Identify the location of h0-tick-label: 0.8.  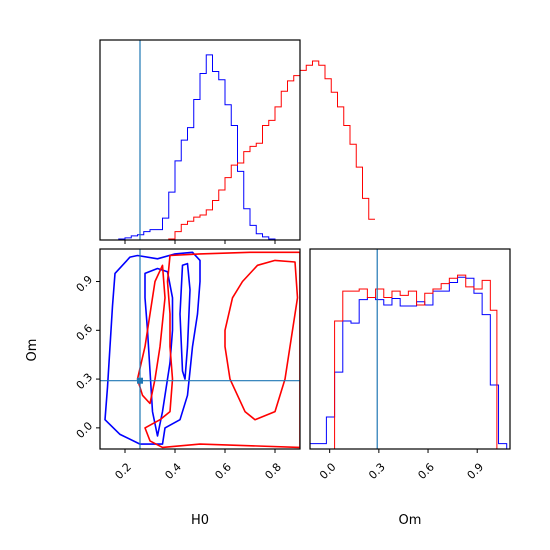
(273, 471).